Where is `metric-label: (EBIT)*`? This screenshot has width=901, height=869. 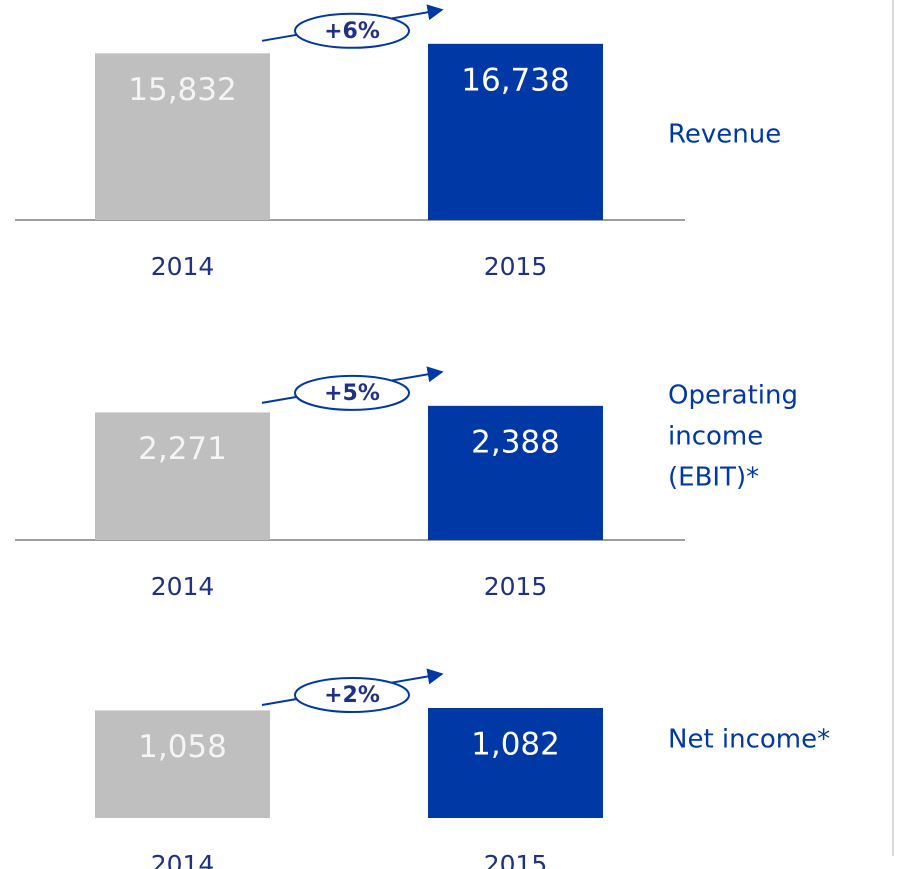
metric-label: (EBIT)* is located at coordinates (713, 478).